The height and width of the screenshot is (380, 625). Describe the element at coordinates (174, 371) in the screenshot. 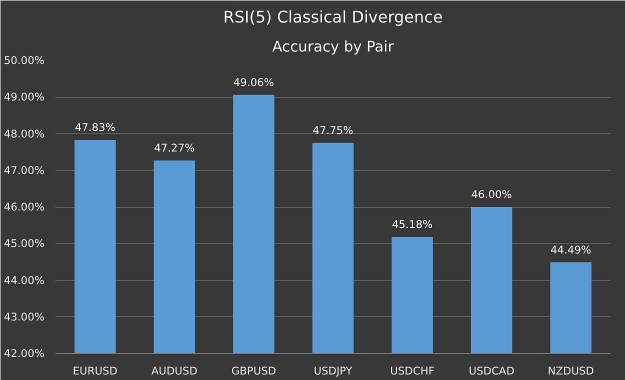

I see `x-tick-label: AUDUSD` at that location.